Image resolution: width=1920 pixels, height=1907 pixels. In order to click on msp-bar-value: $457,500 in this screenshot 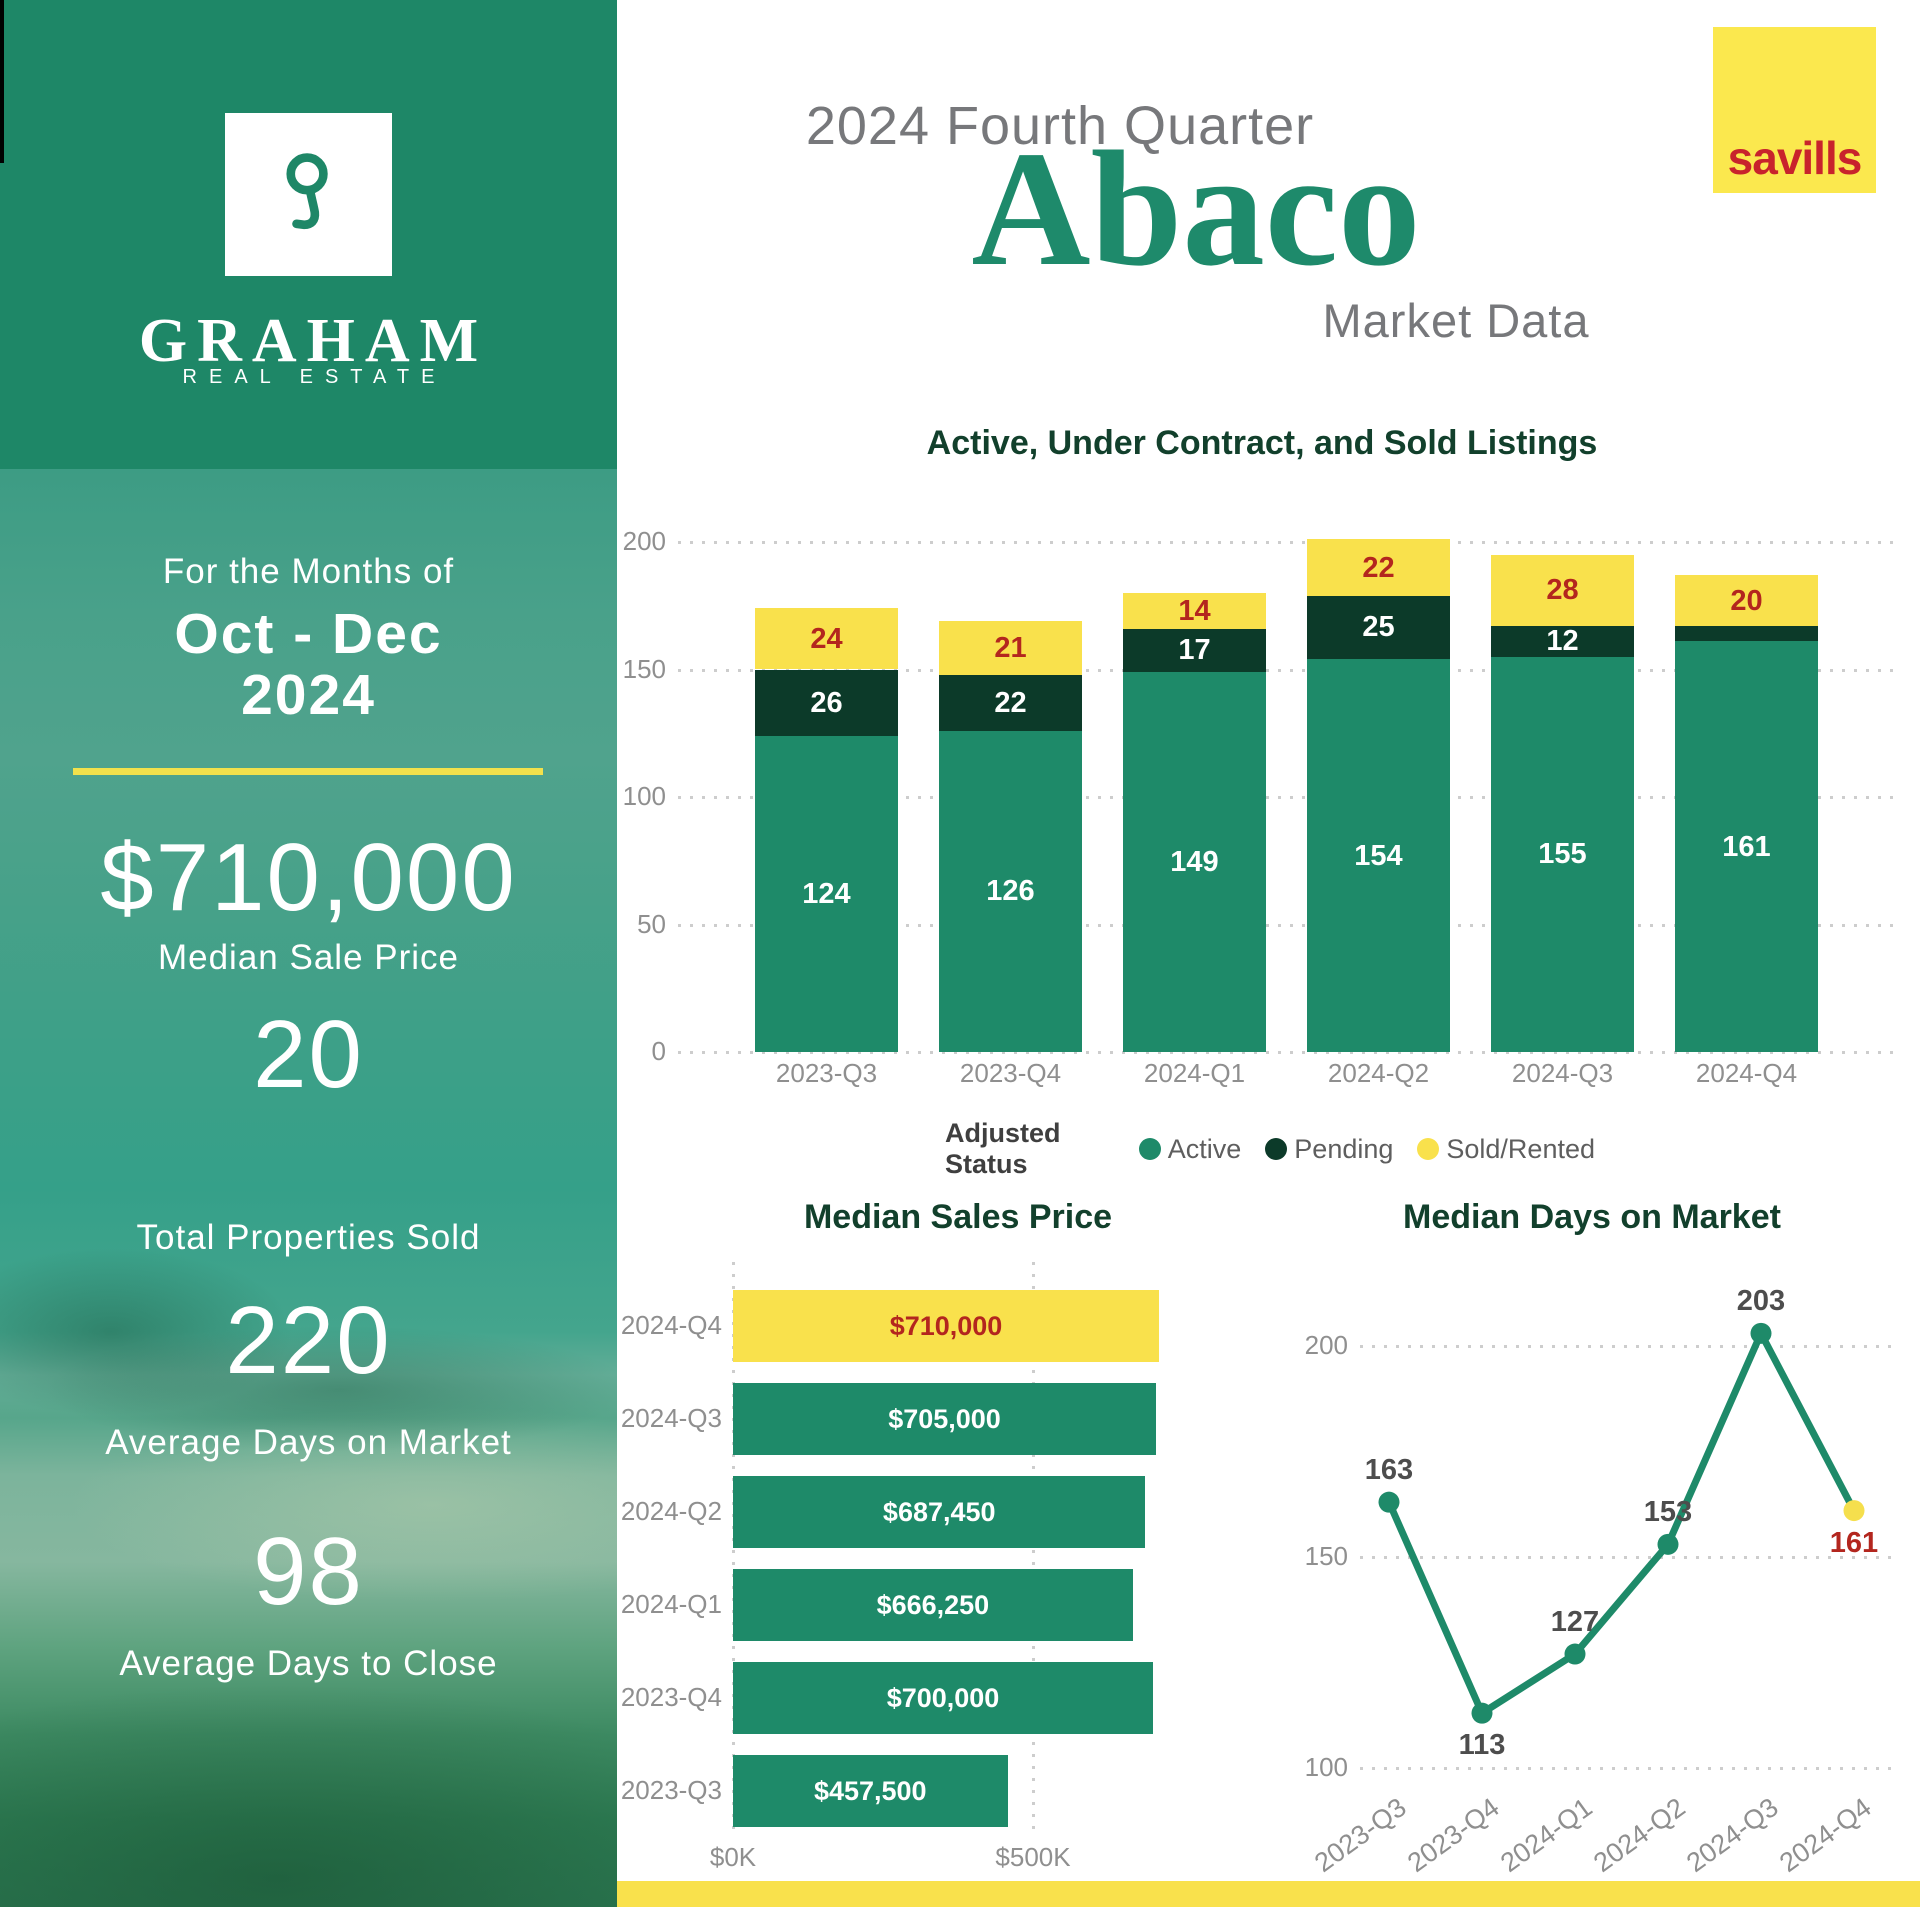, I will do `click(870, 1791)`.